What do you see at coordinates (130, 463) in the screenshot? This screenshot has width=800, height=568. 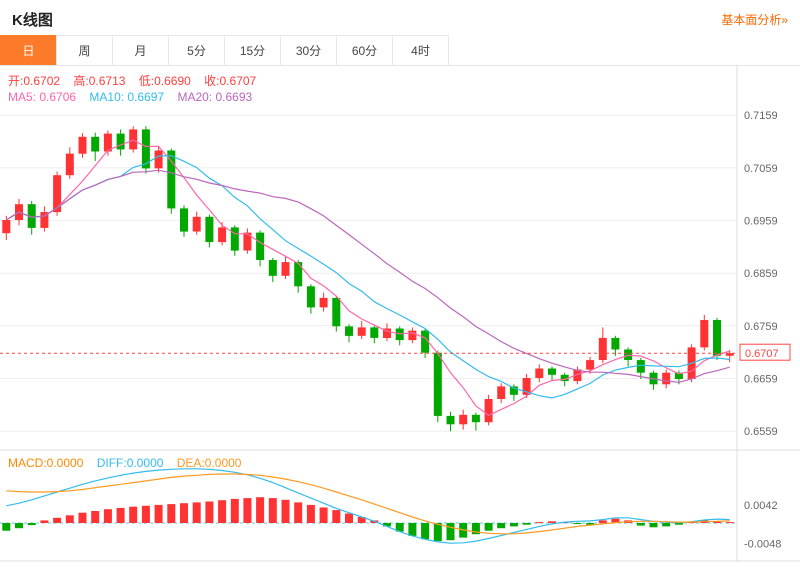 I see `diff-value: DIFF:0.0000` at bounding box center [130, 463].